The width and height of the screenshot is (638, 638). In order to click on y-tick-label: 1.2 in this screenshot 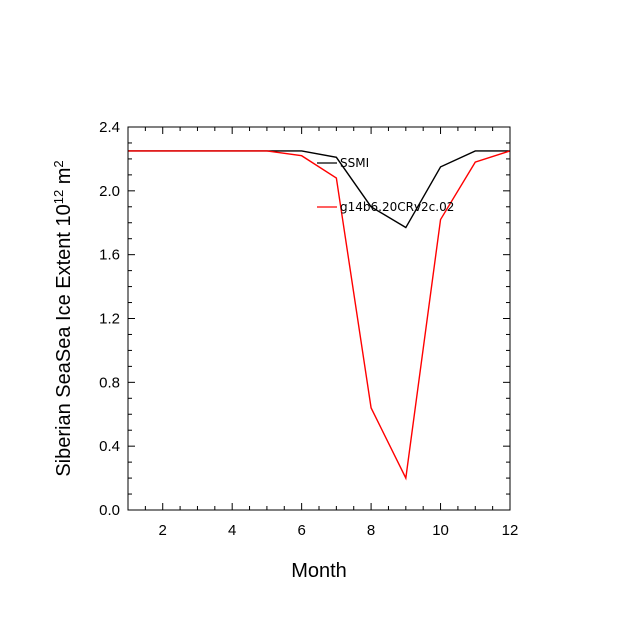, I will do `click(109, 319)`.